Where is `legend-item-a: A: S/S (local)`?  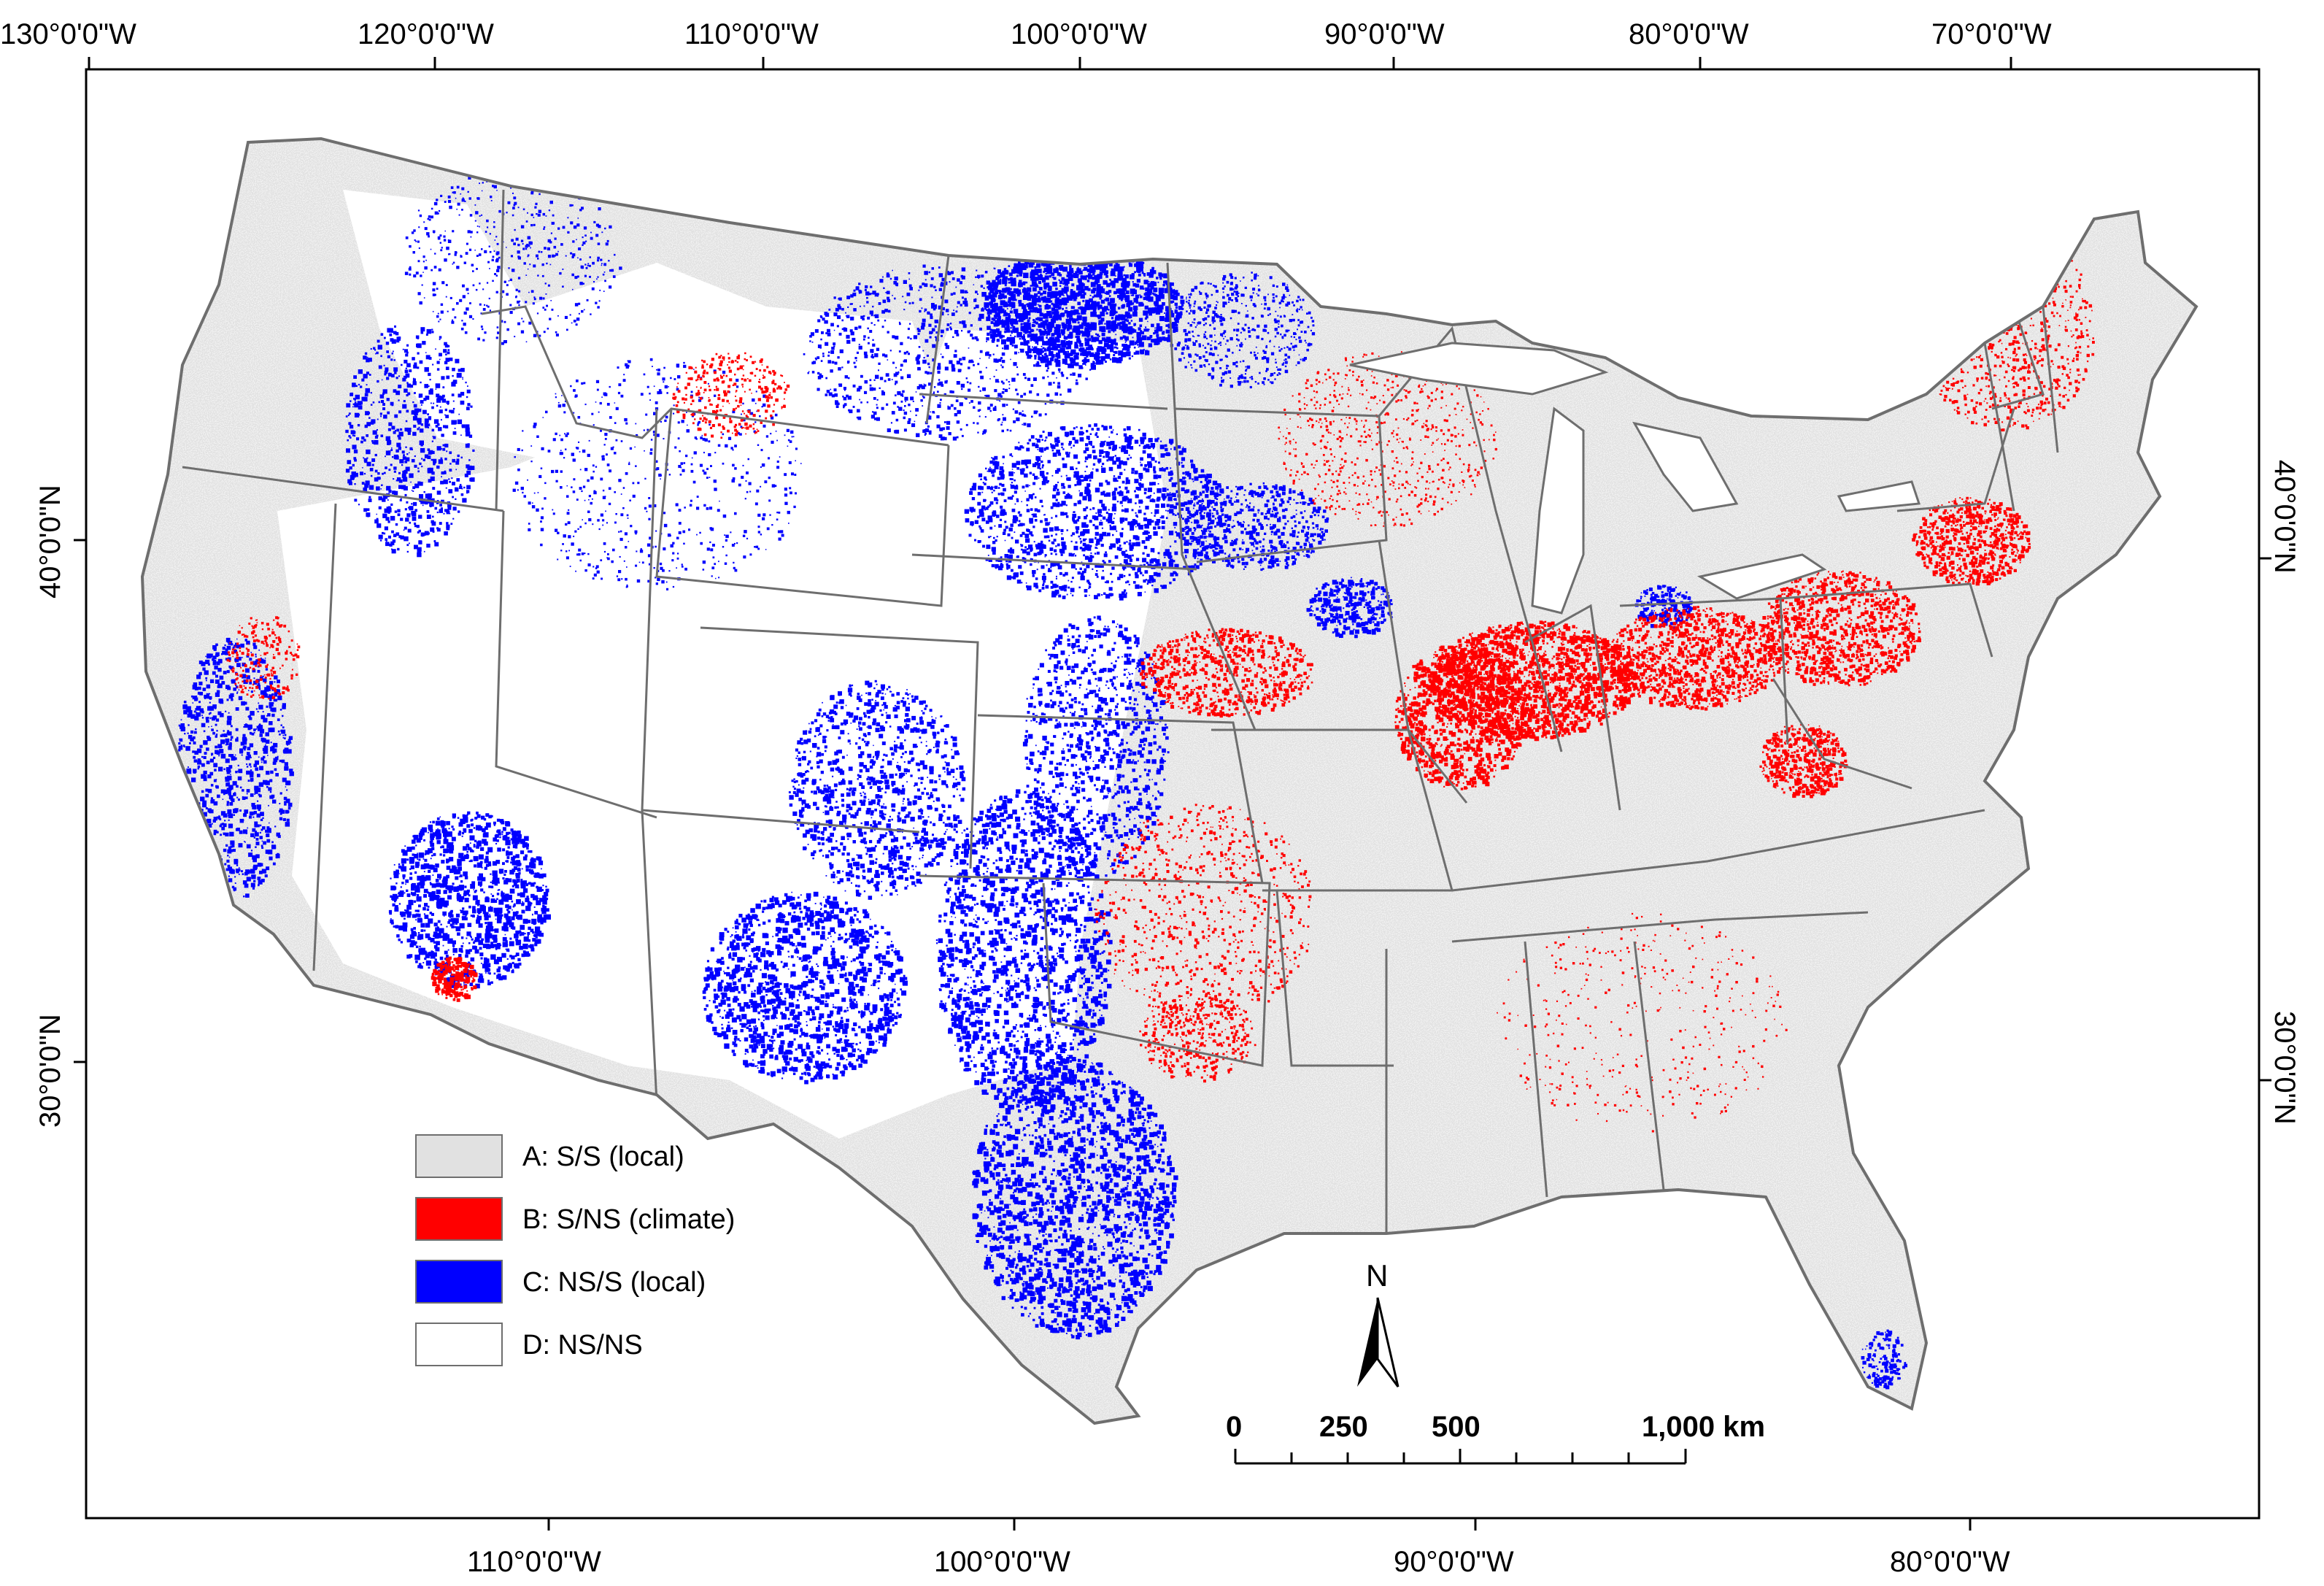 legend-item-a: A: S/S (local) is located at coordinates (549, 1156).